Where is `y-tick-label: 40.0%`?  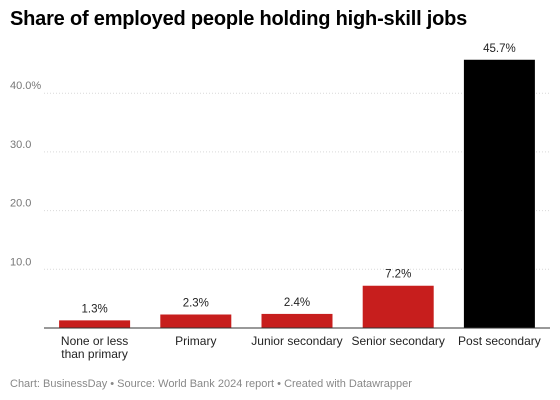 y-tick-label: 40.0% is located at coordinates (25, 86).